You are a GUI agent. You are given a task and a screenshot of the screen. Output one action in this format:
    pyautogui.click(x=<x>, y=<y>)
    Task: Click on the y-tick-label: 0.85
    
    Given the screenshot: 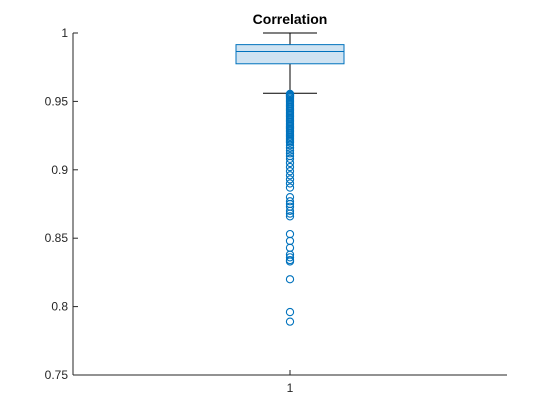 What is the action you would take?
    pyautogui.click(x=57, y=238)
    